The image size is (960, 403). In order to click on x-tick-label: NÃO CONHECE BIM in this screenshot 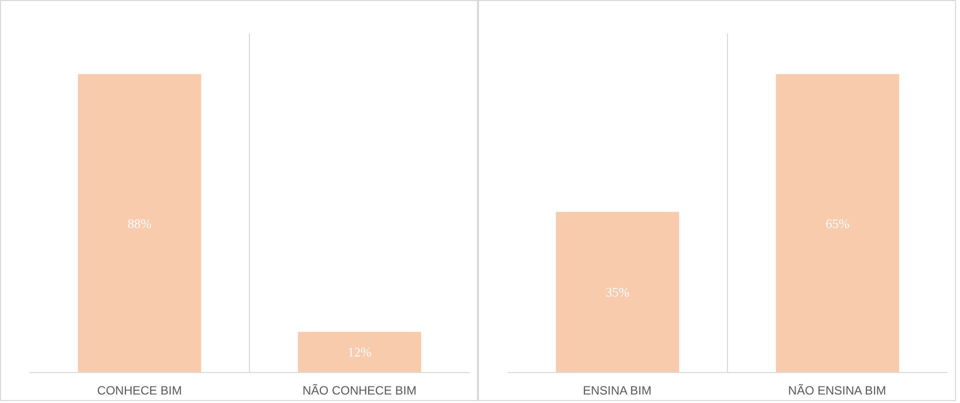, I will do `click(359, 391)`.